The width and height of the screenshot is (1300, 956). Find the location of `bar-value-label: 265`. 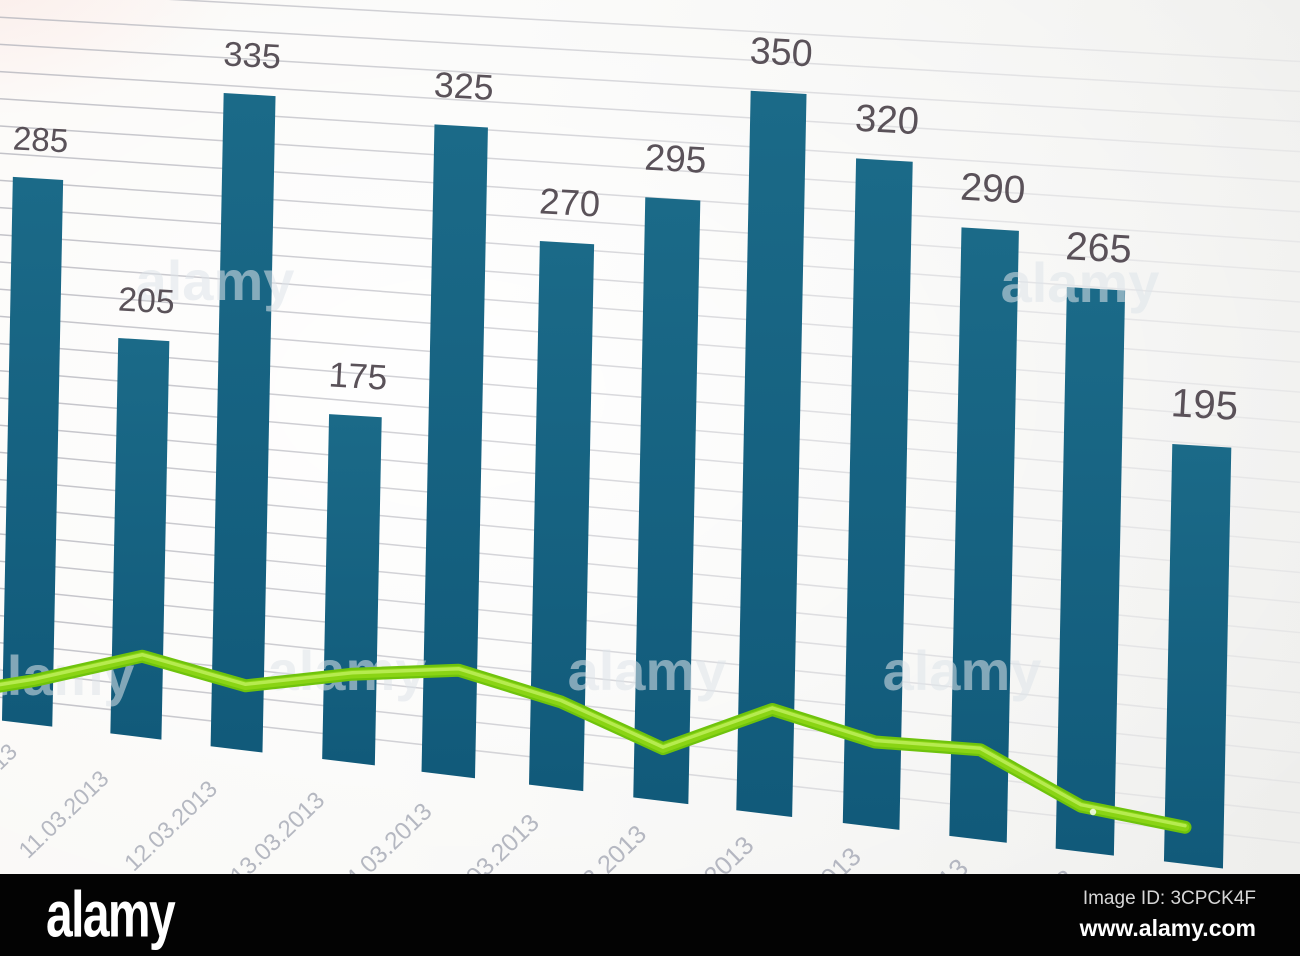

bar-value-label: 265 is located at coordinates (1099, 248).